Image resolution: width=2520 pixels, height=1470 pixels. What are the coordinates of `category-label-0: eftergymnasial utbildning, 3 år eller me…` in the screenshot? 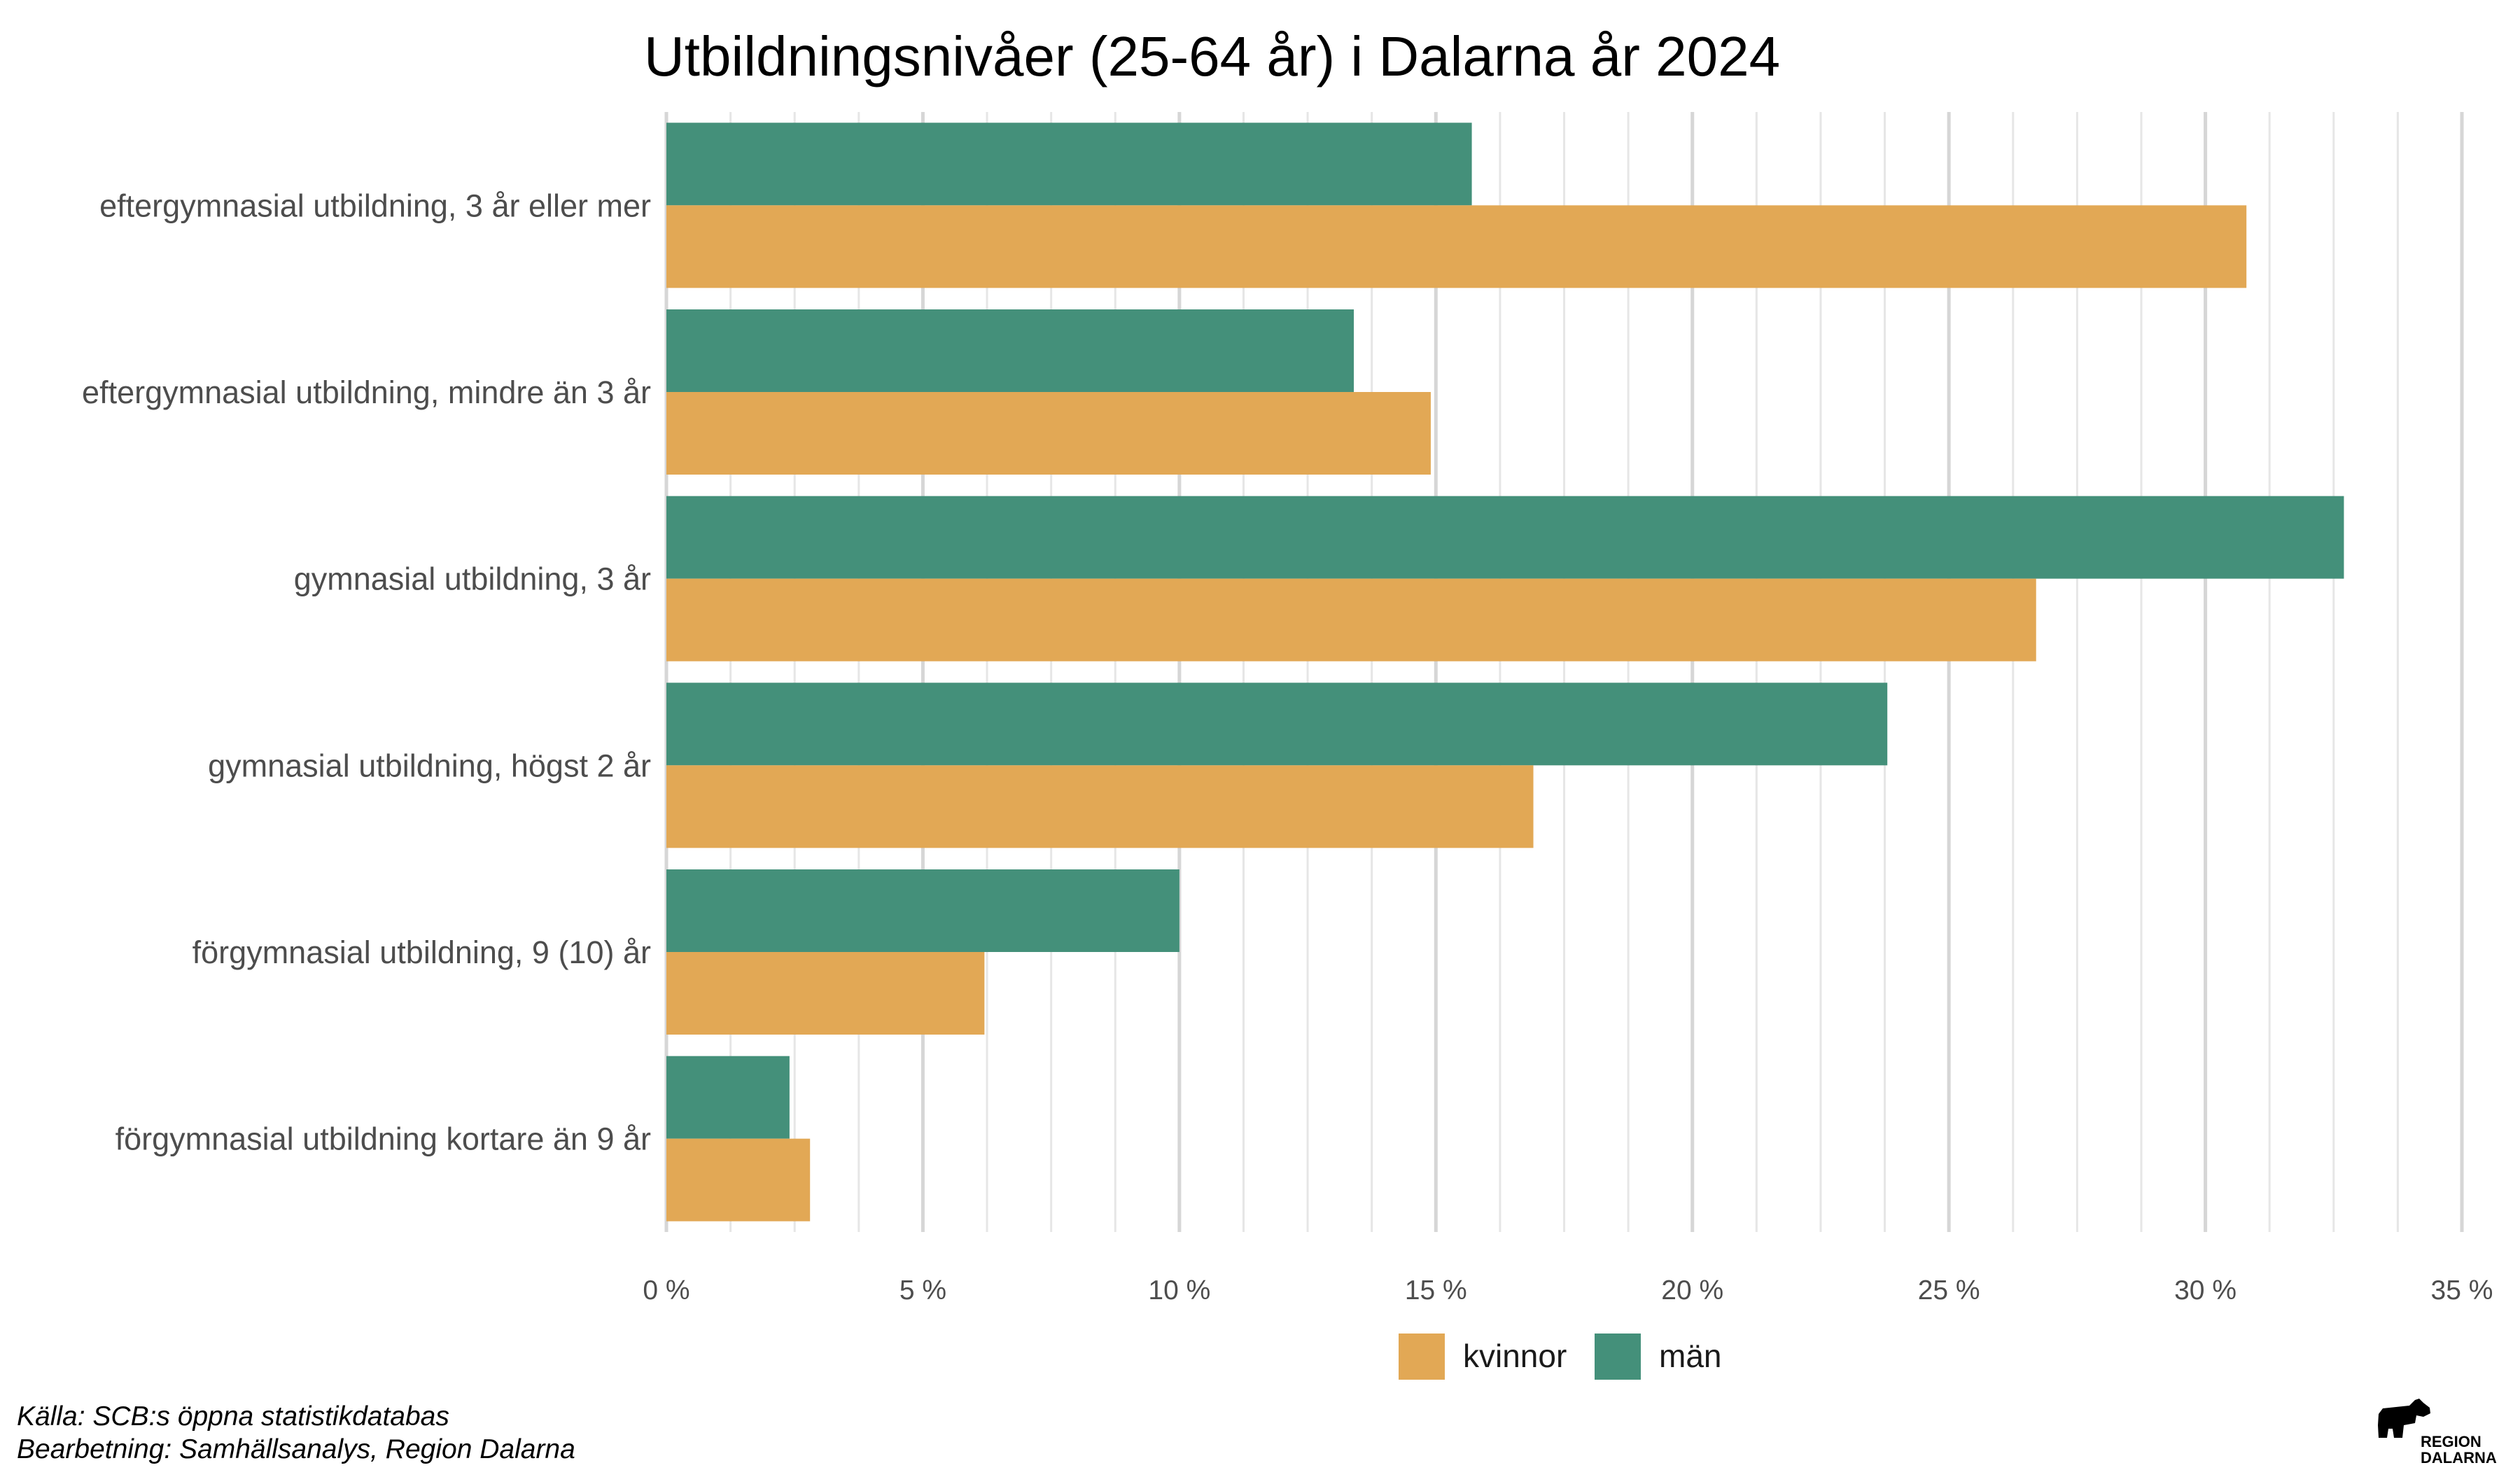 It's located at (375, 205).